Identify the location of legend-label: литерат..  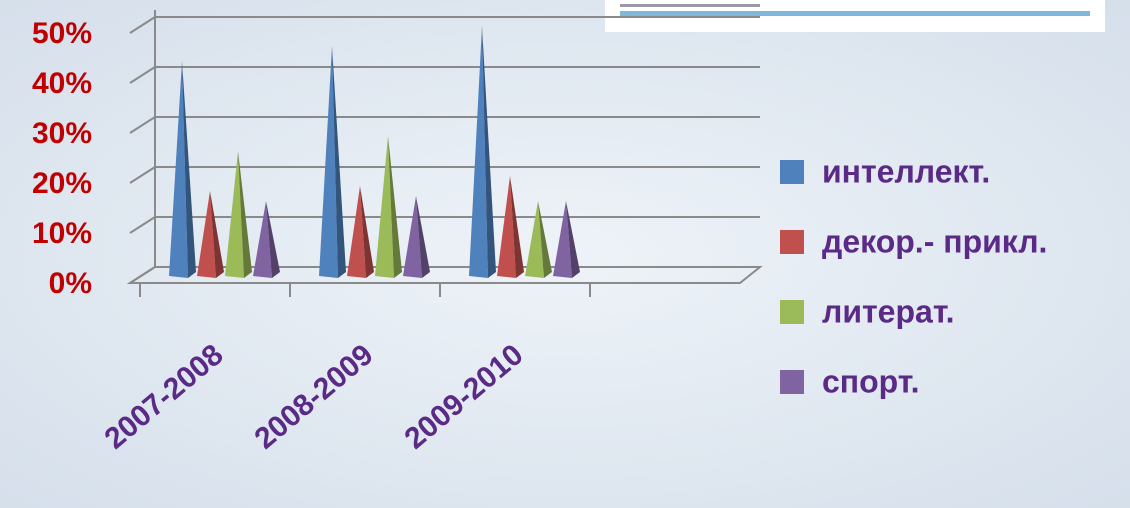
(888, 311).